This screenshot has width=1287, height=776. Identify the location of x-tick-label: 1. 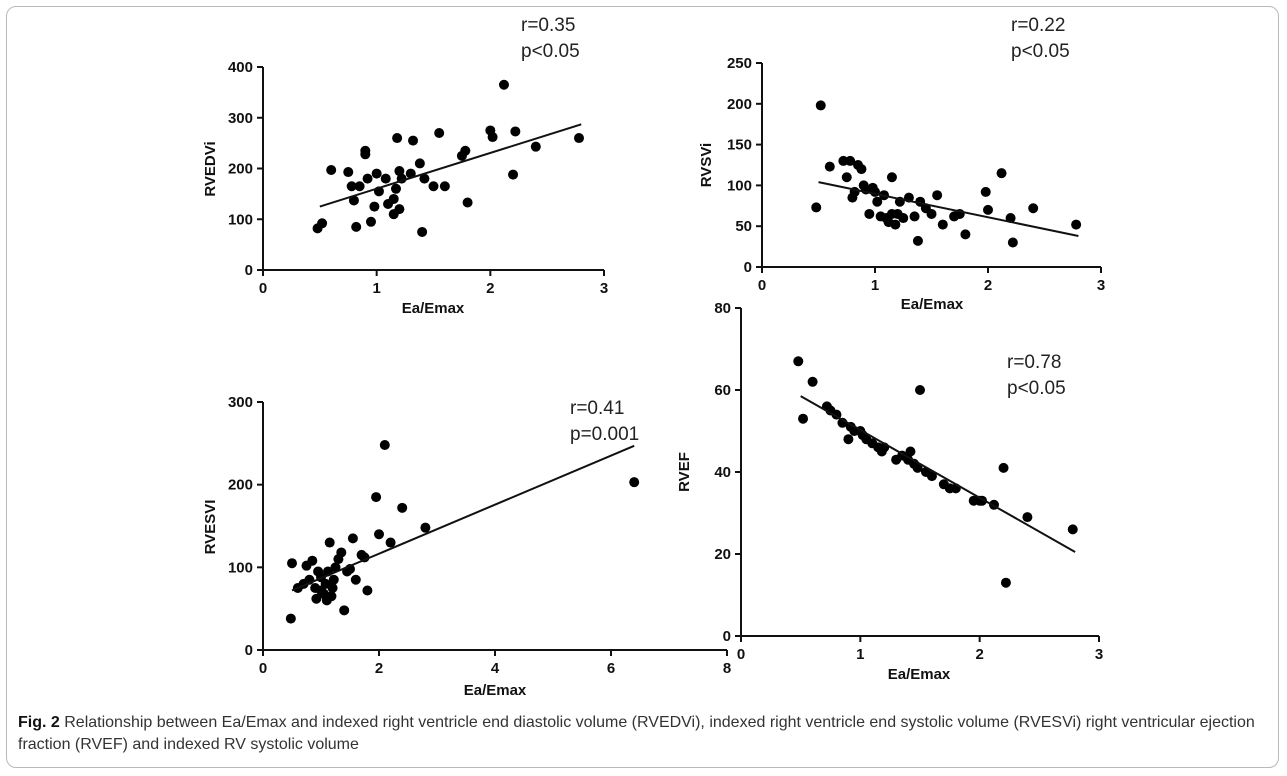
(875, 285).